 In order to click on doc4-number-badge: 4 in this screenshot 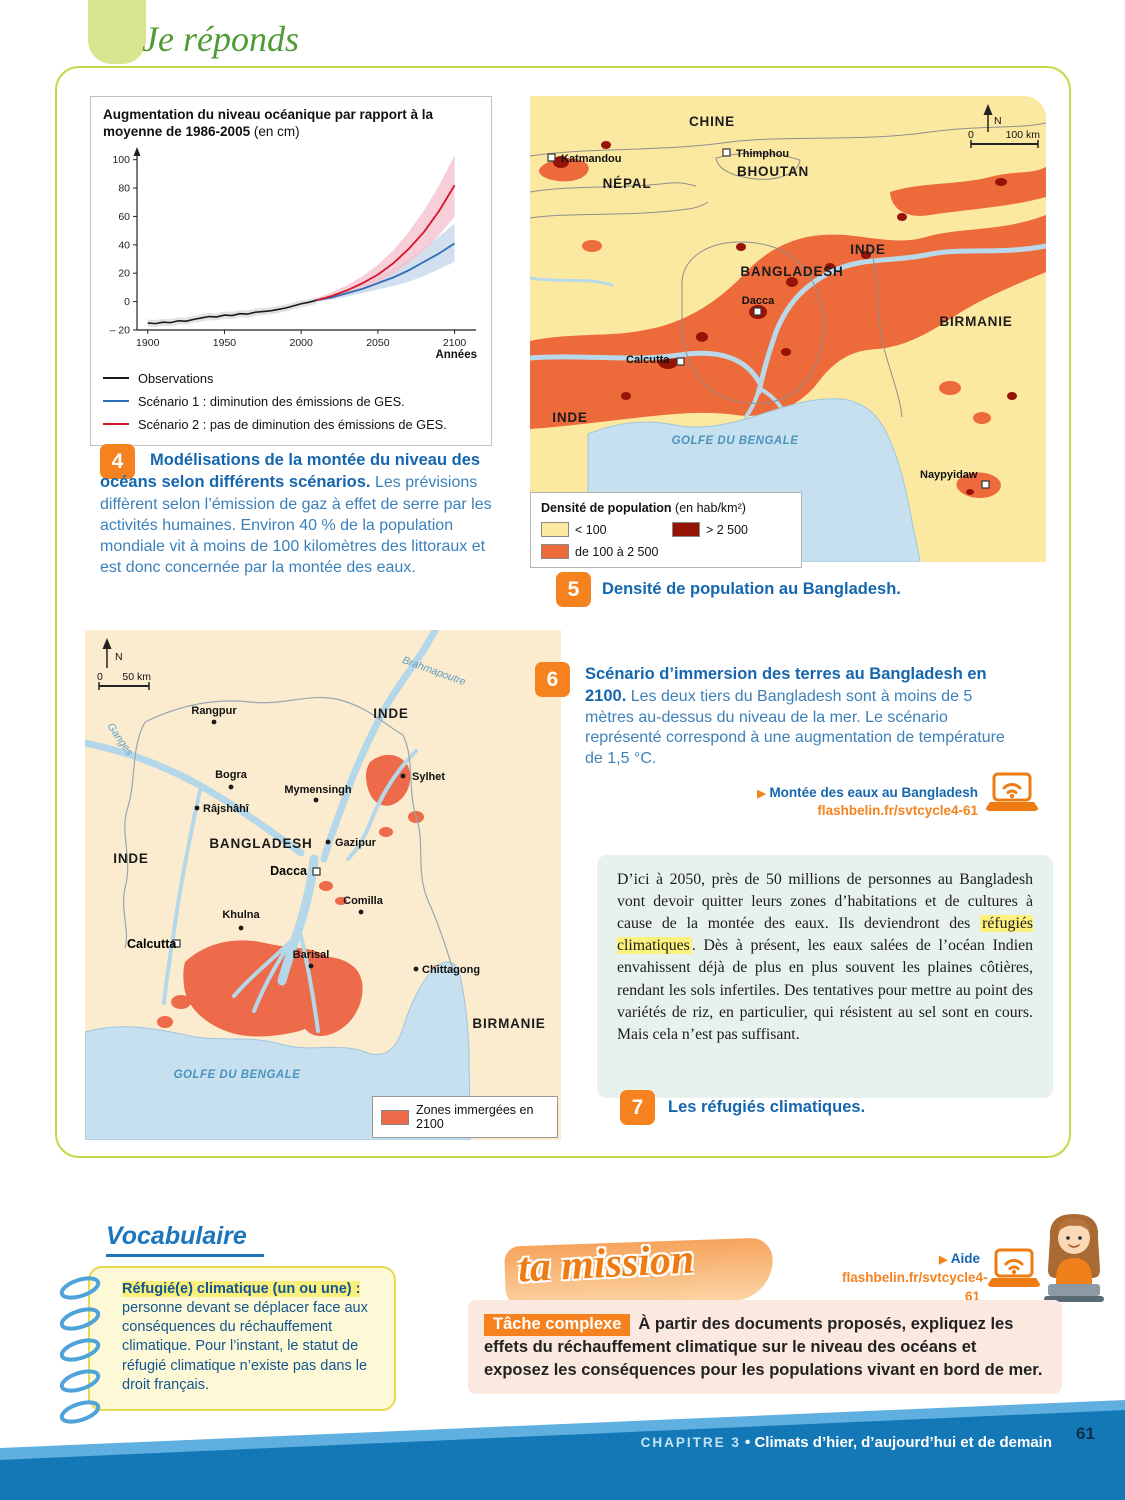, I will do `click(117, 461)`.